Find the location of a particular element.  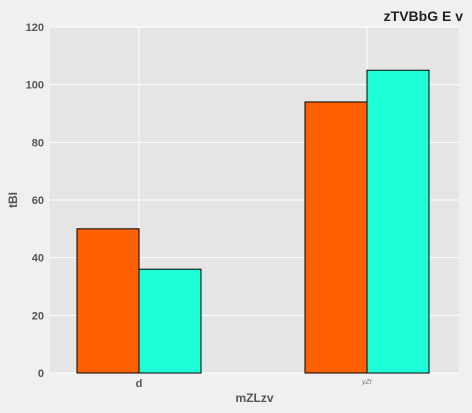

x-tick-label: yZr is located at coordinates (367, 382).